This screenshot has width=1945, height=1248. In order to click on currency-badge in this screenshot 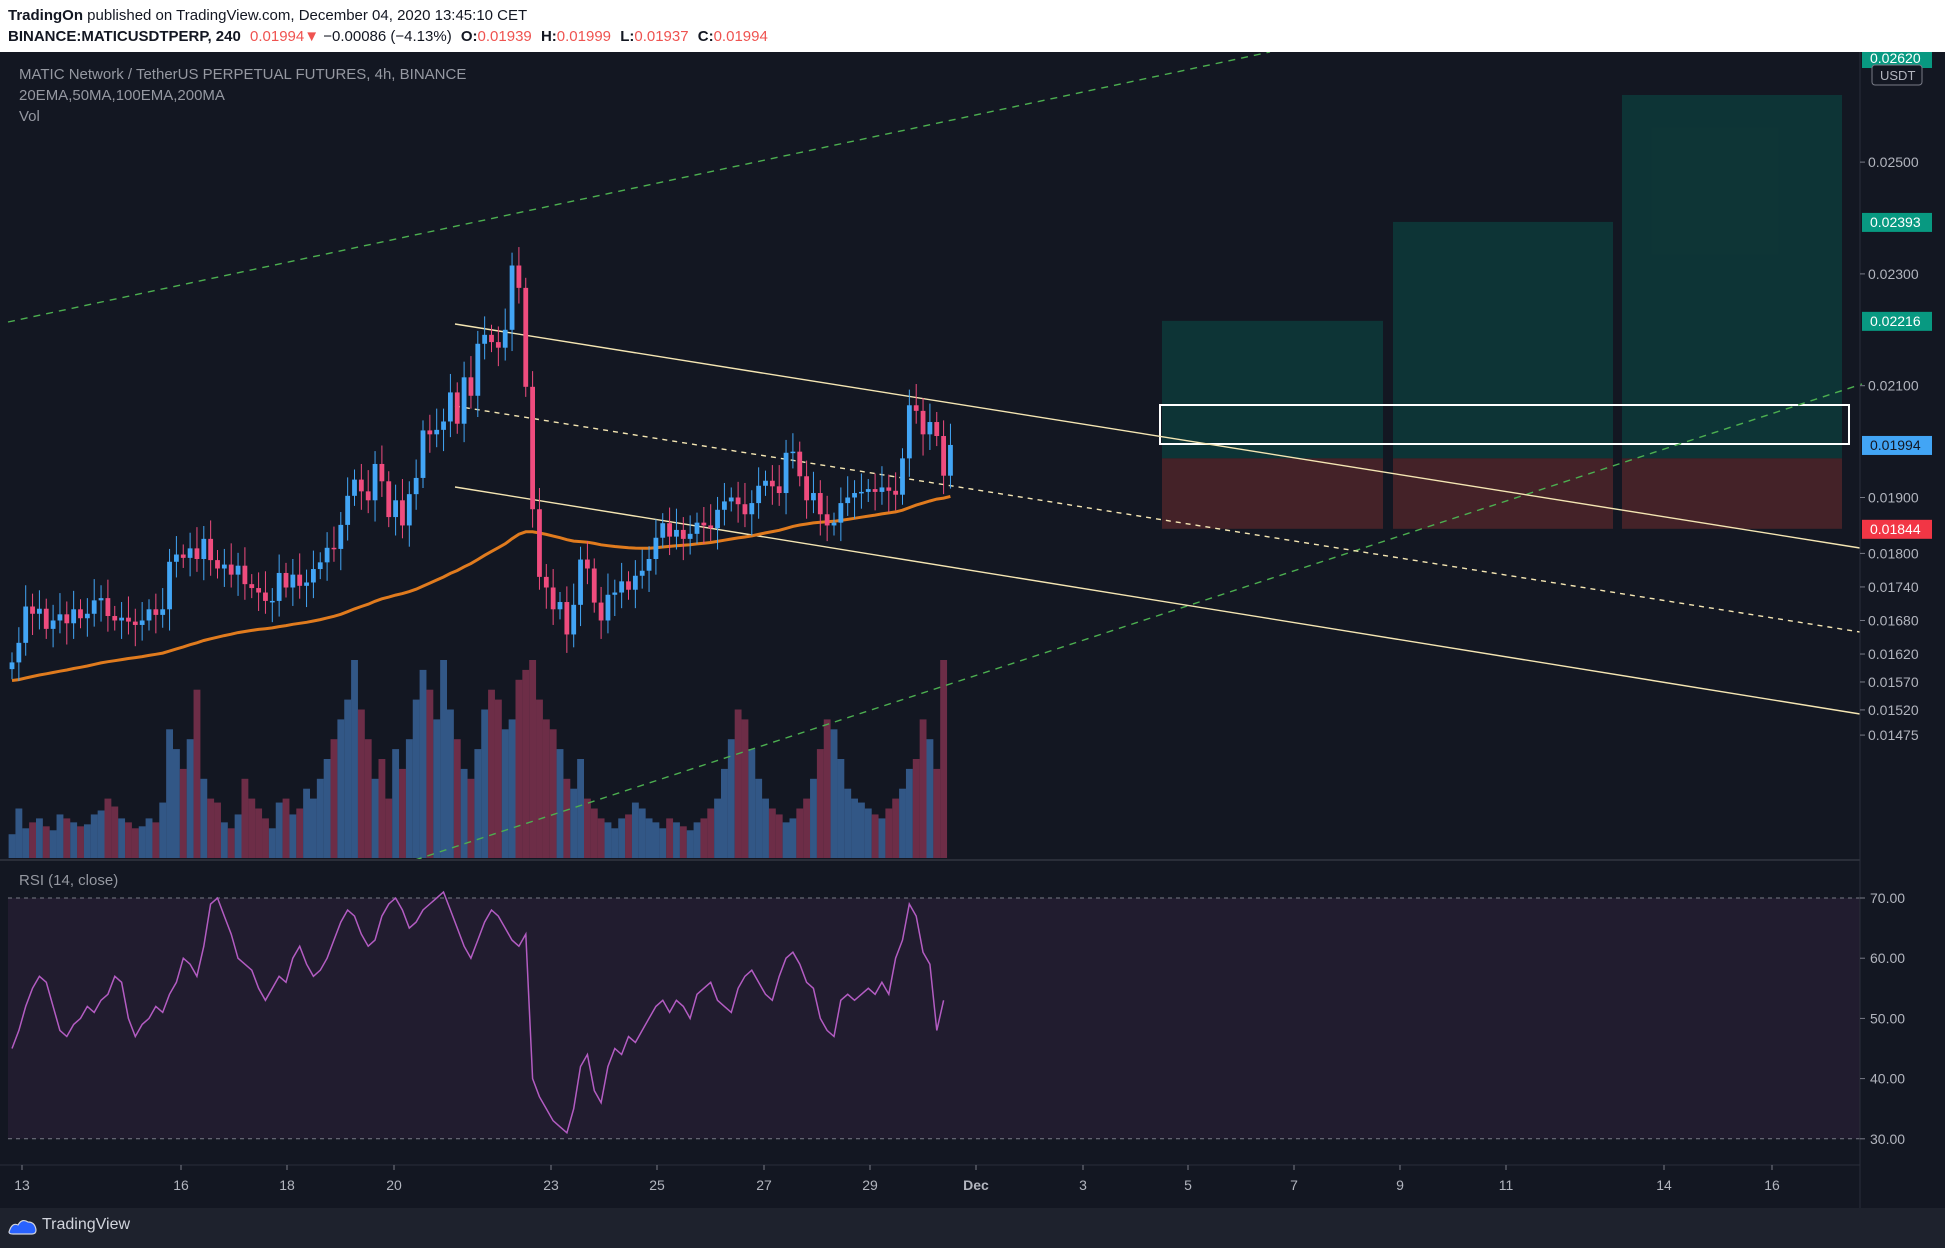, I will do `click(1897, 75)`.